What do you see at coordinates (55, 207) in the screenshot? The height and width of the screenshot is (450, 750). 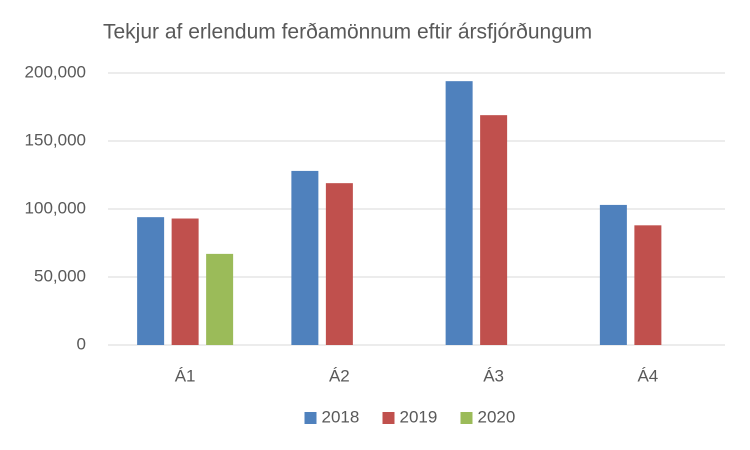 I see `y-tick-label: 100,000` at bounding box center [55, 207].